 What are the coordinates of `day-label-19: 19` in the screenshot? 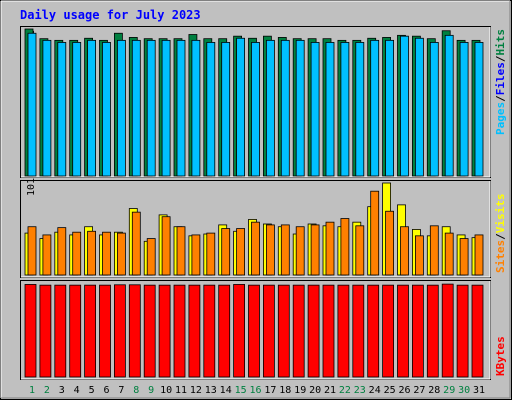 It's located at (300, 390).